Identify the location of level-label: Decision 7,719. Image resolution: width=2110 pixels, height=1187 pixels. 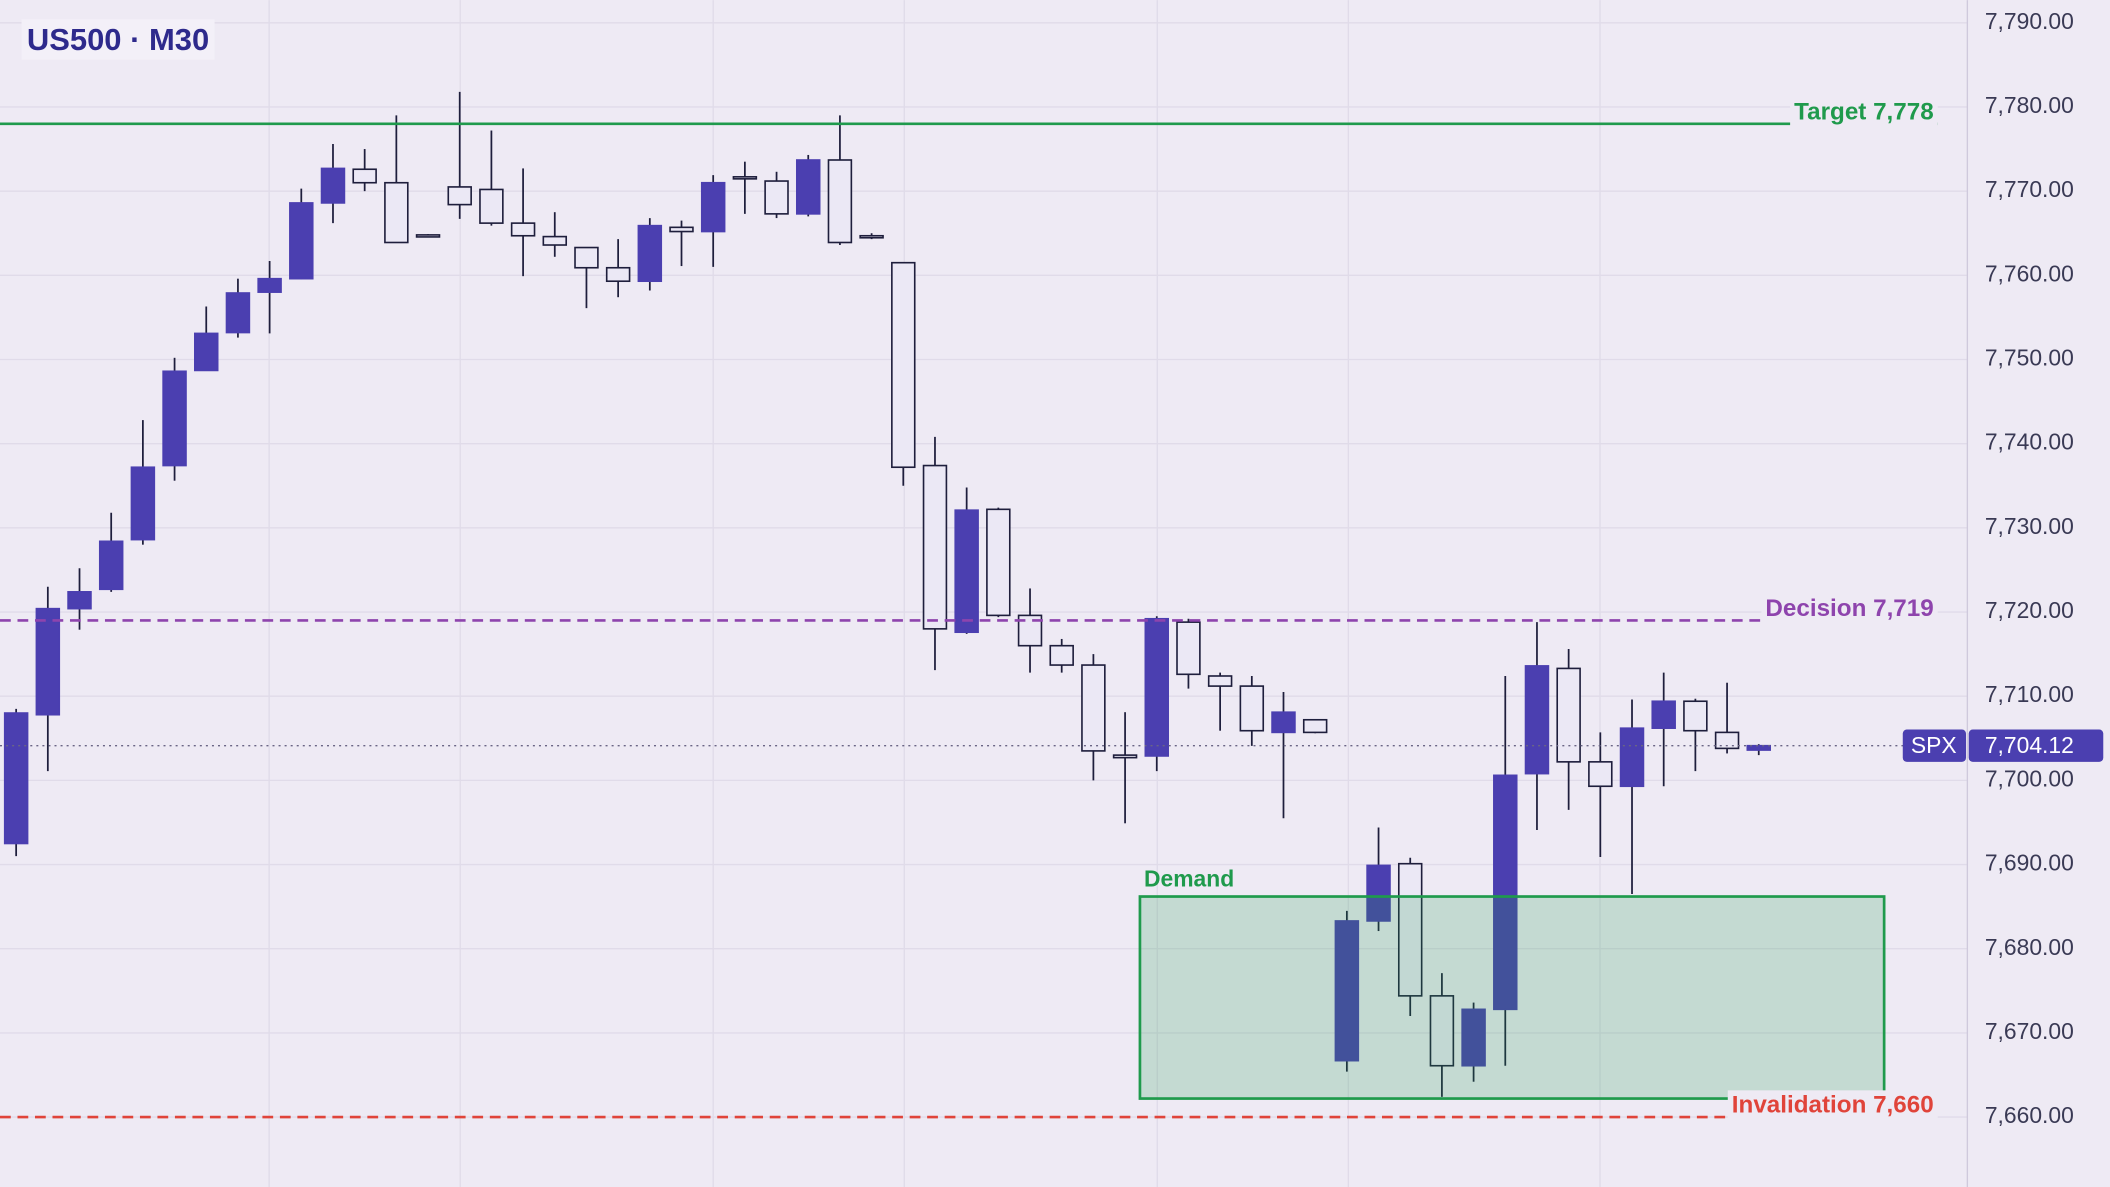
(1849, 608).